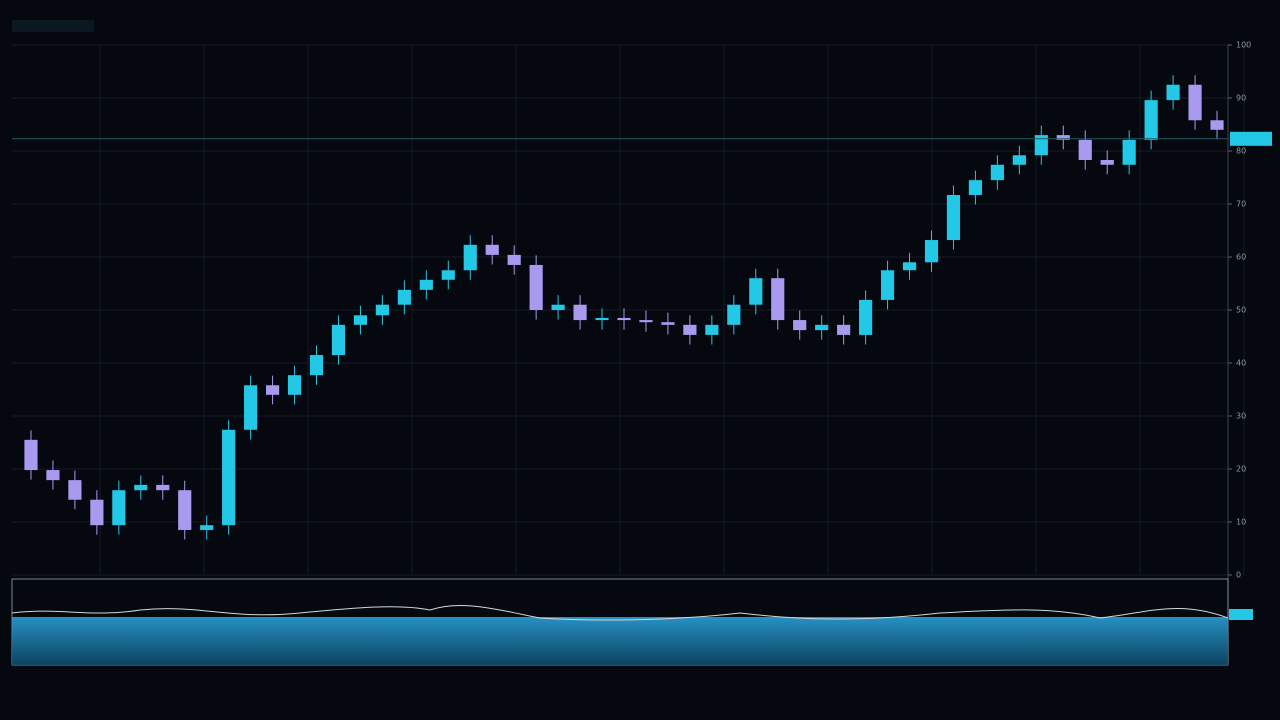 Image resolution: width=1280 pixels, height=720 pixels. What do you see at coordinates (1241, 98) in the screenshot?
I see `y-tick-label: 90` at bounding box center [1241, 98].